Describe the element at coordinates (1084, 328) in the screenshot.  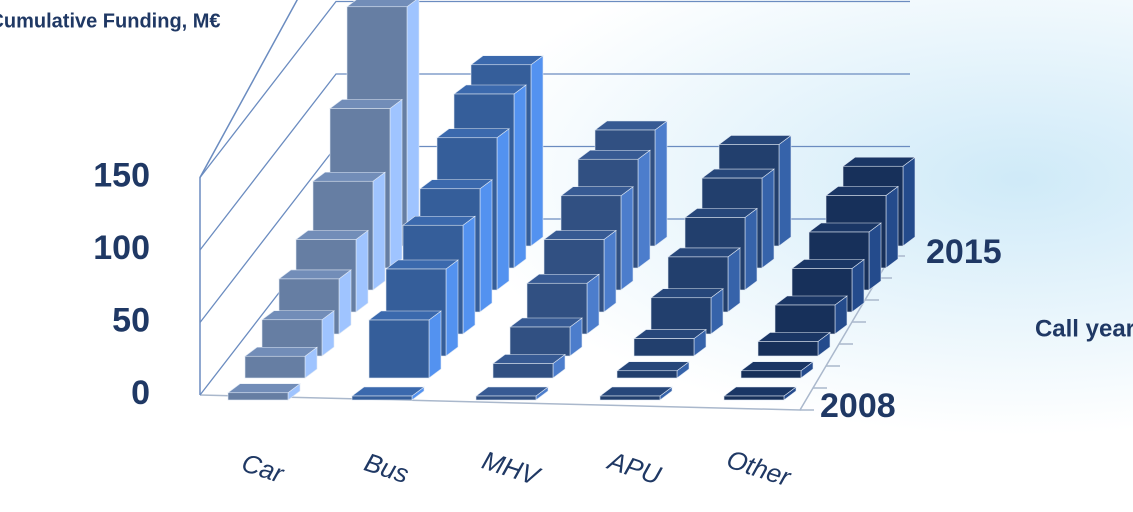
I see `depth-axis-title: Call year` at that location.